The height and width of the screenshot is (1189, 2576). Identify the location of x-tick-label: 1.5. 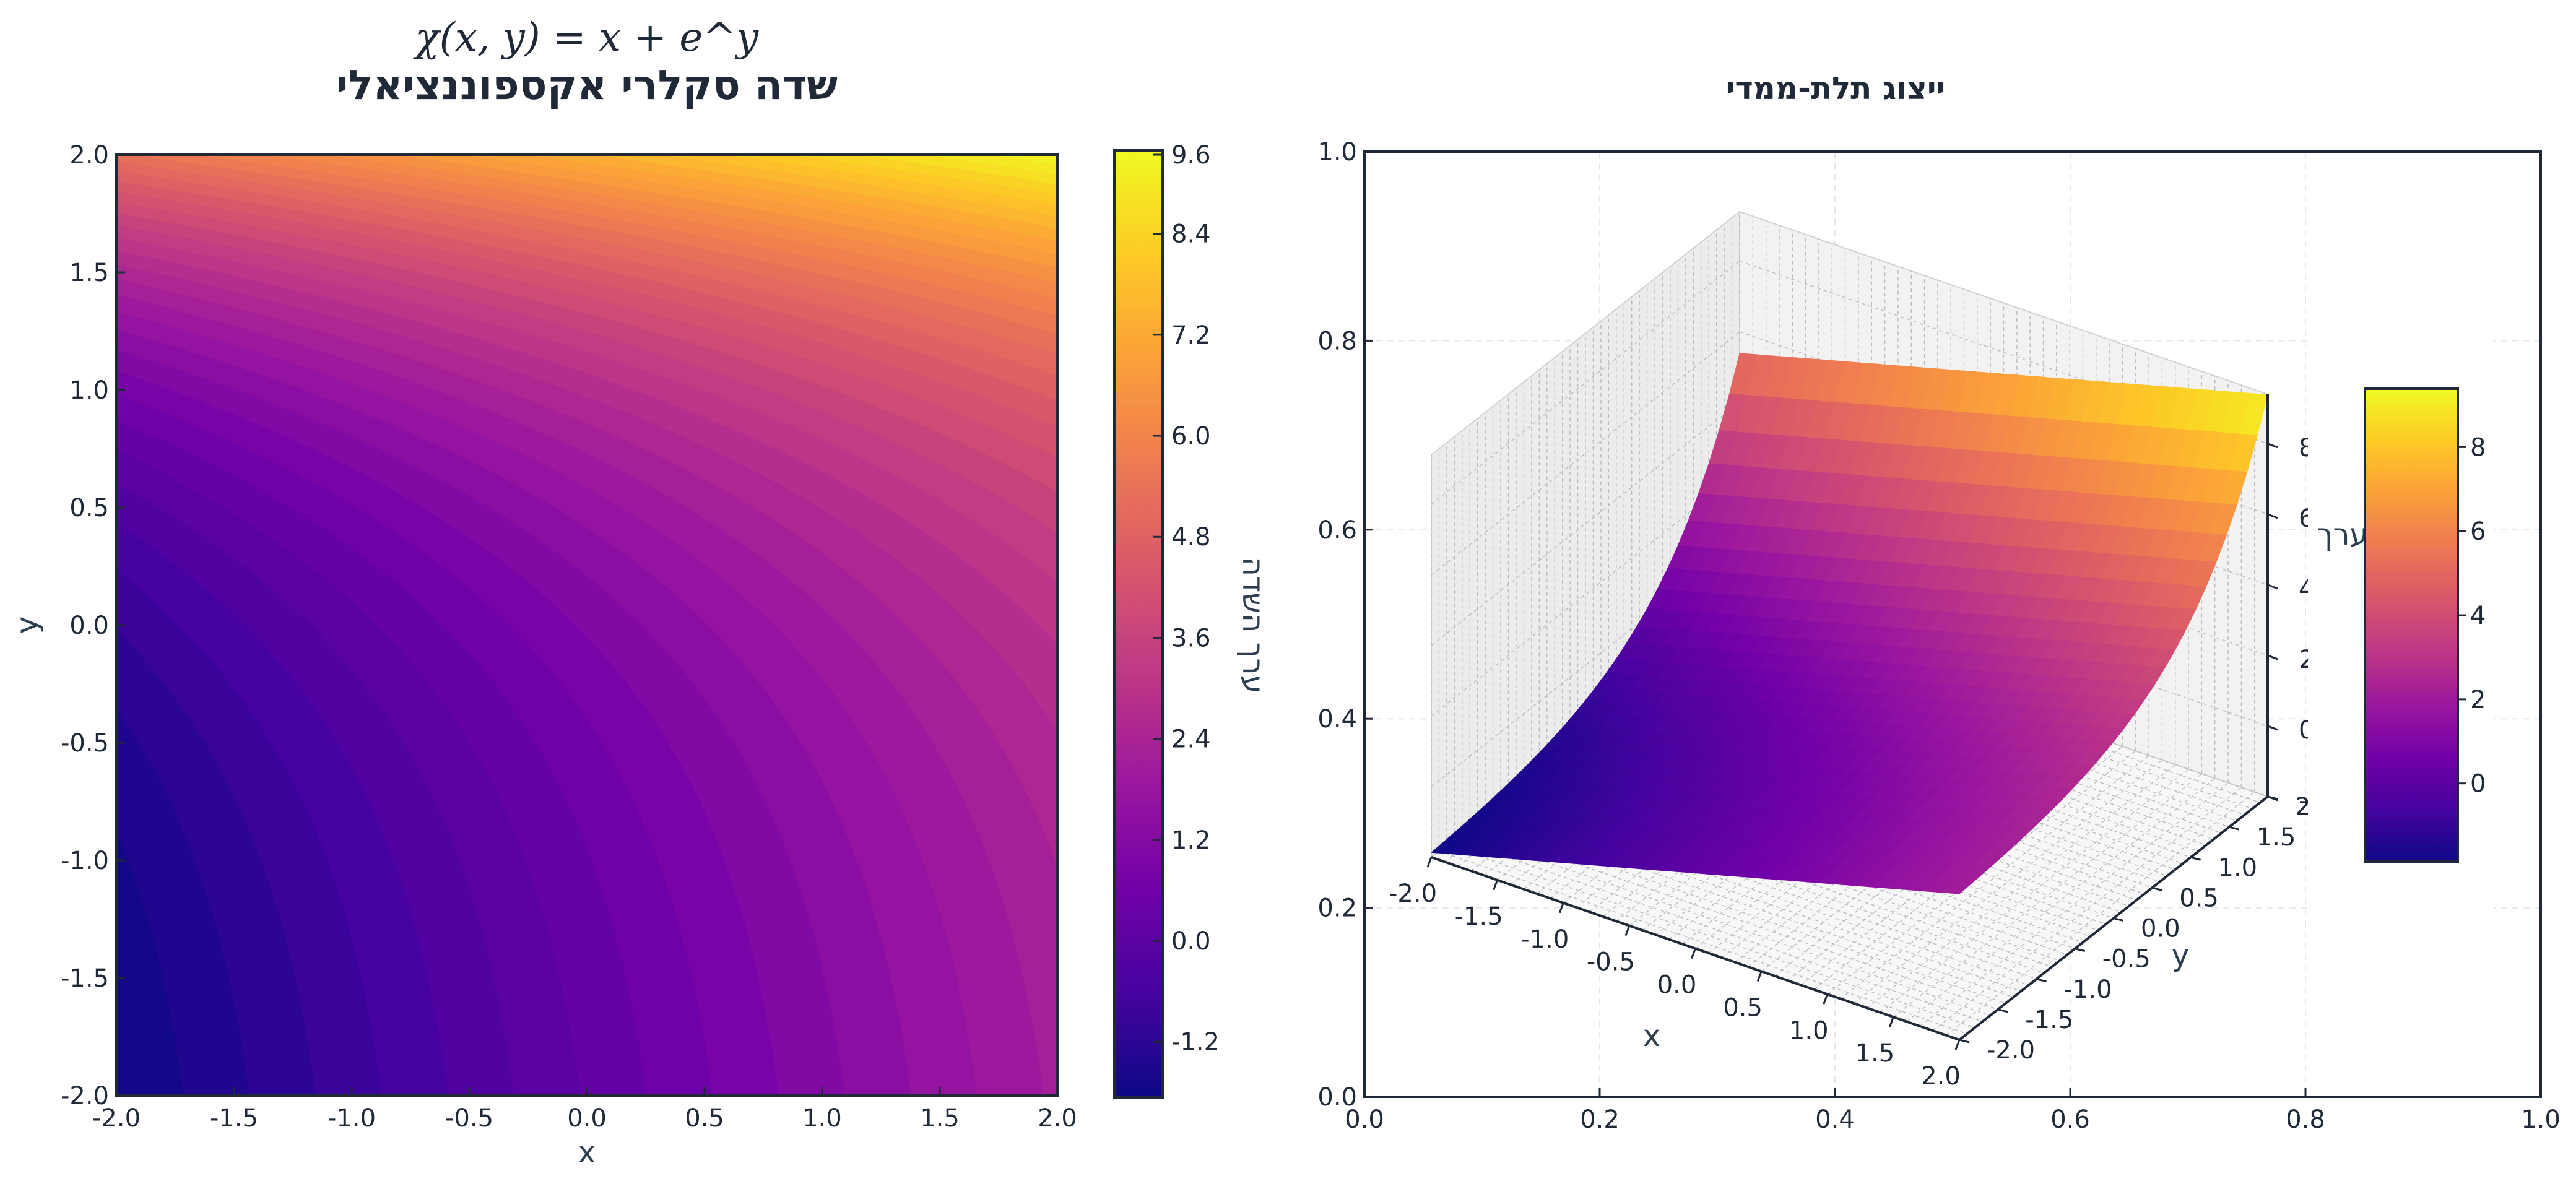
(1875, 1053).